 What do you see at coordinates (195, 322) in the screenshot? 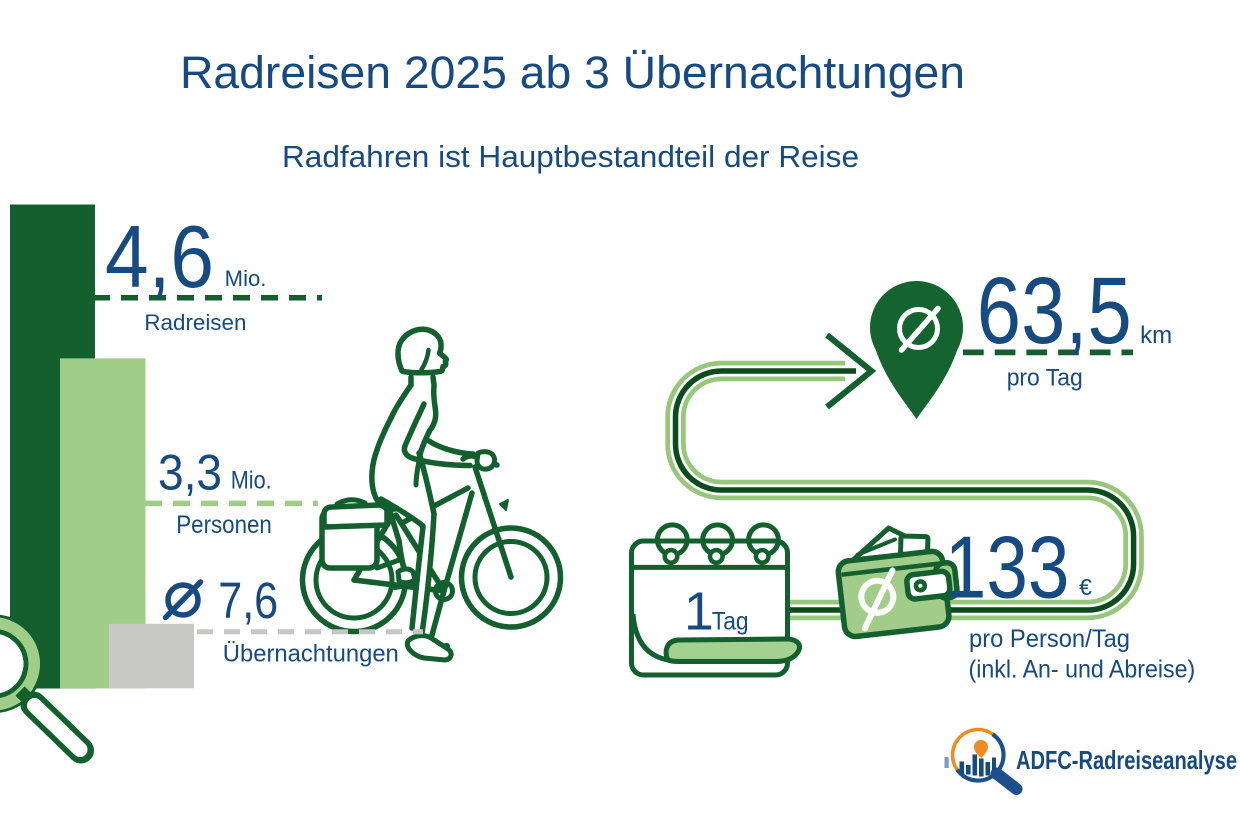
I see `svg-text: Radreisen` at bounding box center [195, 322].